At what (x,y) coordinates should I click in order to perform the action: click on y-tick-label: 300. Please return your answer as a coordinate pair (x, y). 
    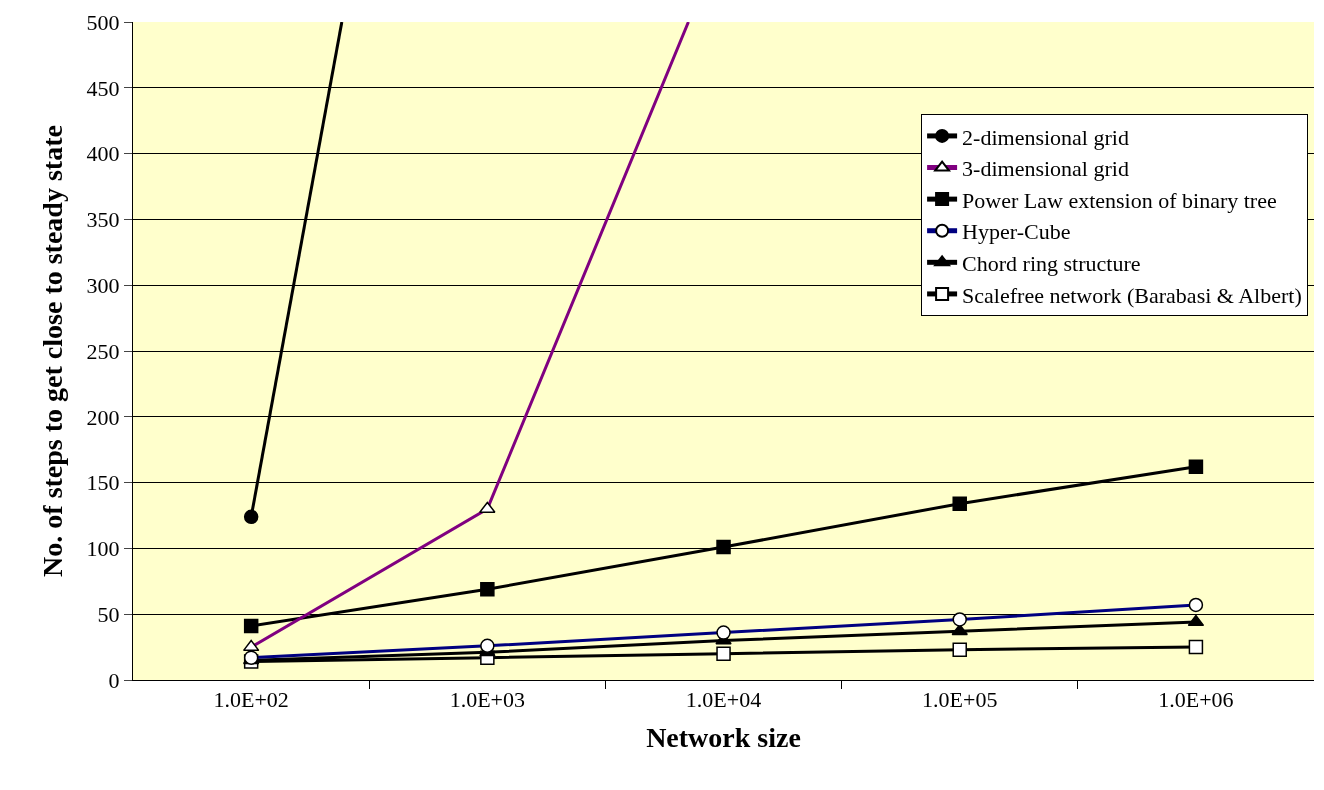
    Looking at the image, I should click on (103, 285).